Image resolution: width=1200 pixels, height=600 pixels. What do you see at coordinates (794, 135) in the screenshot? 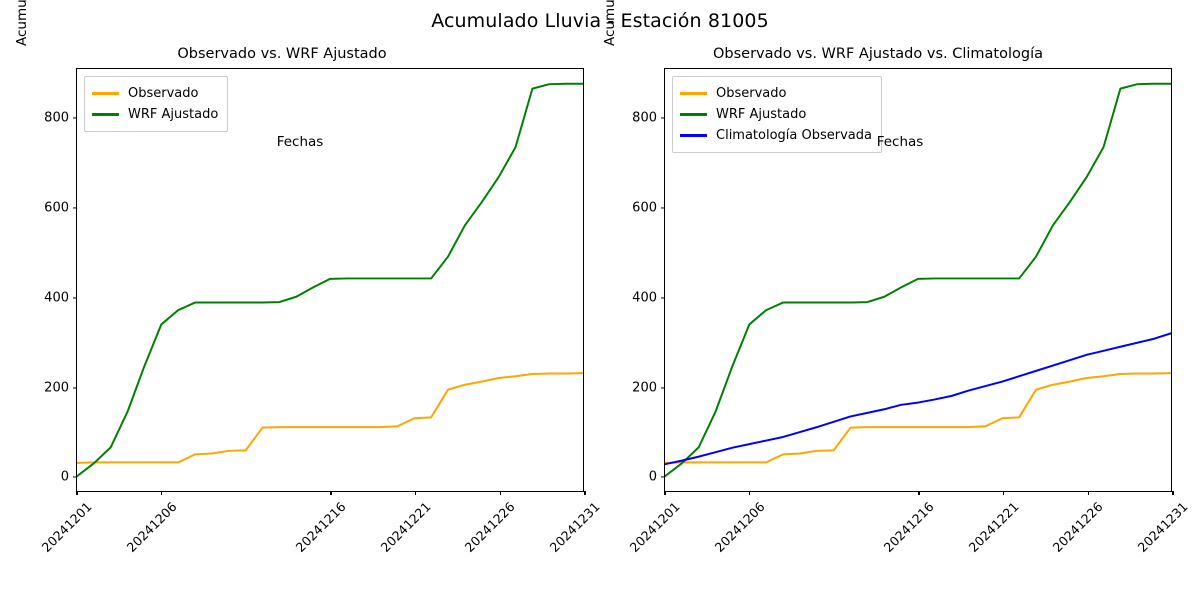
I see `legend-label: Climatología Observada` at bounding box center [794, 135].